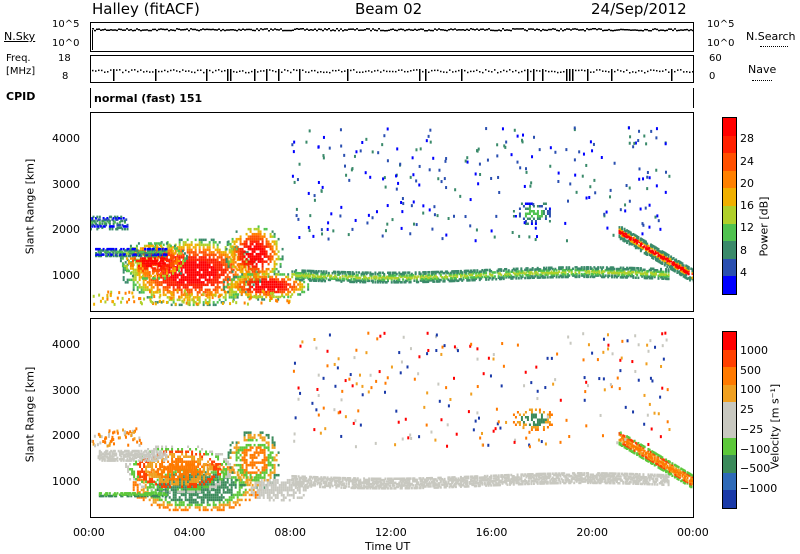 The width and height of the screenshot is (800, 554). I want to click on freq-left-tick-bottom: 8, so click(65, 76).